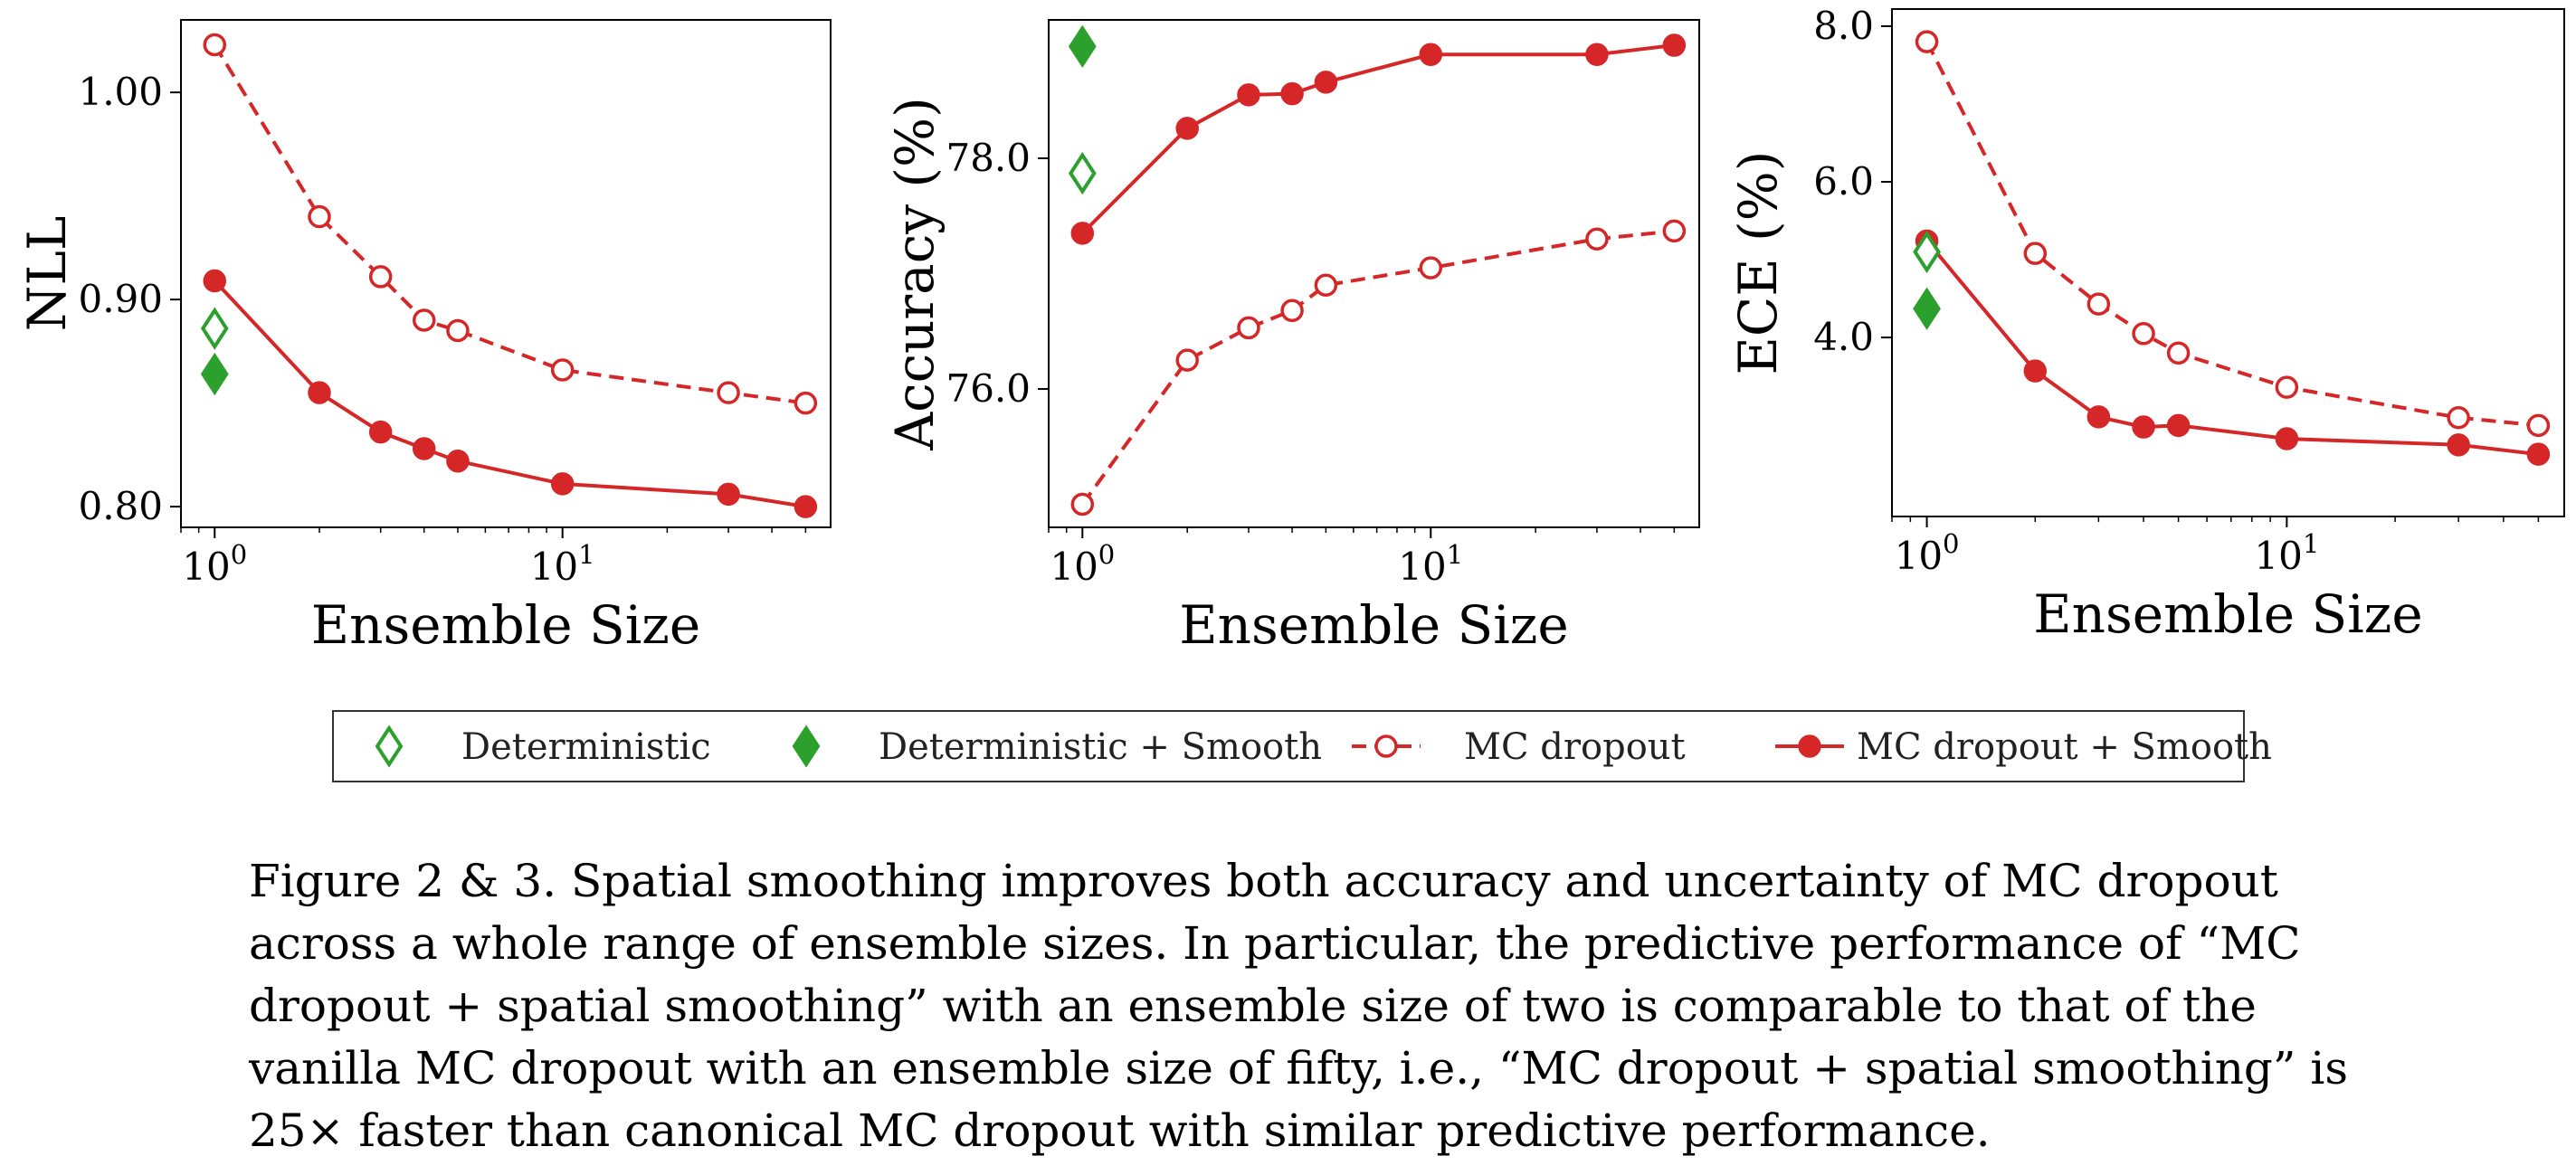 The image size is (2576, 1175). I want to click on y-tick-label: 8.0, so click(1843, 26).